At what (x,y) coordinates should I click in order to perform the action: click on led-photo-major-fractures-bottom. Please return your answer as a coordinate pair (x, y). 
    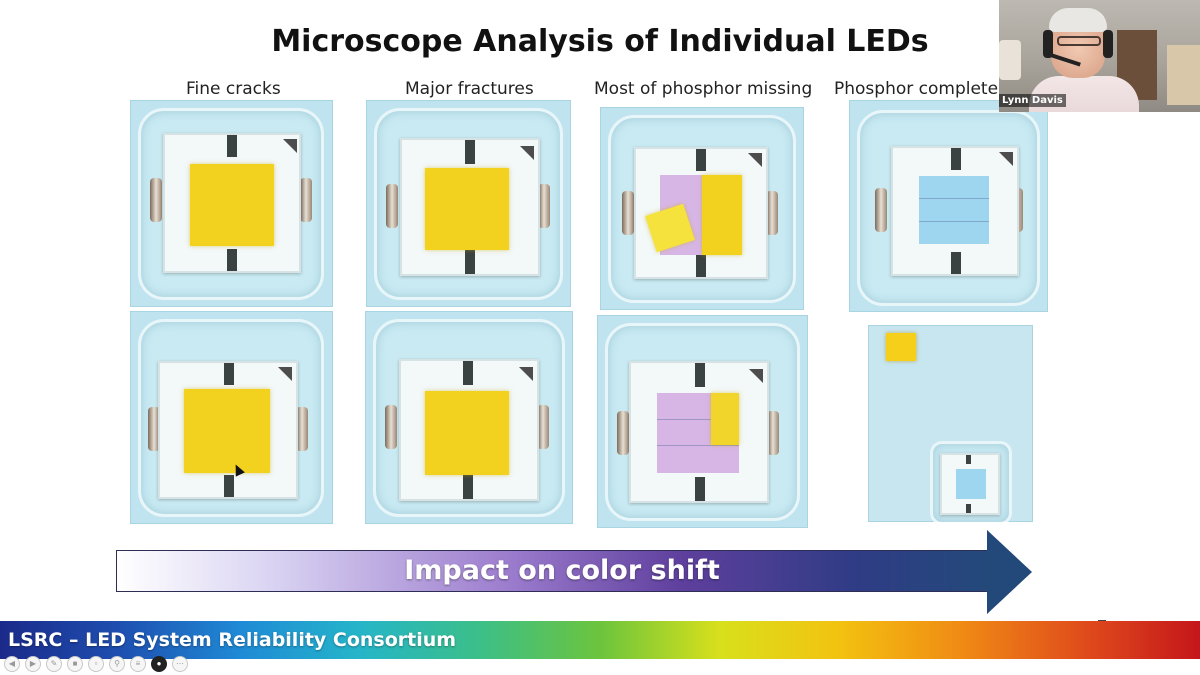
    Looking at the image, I should click on (469, 417).